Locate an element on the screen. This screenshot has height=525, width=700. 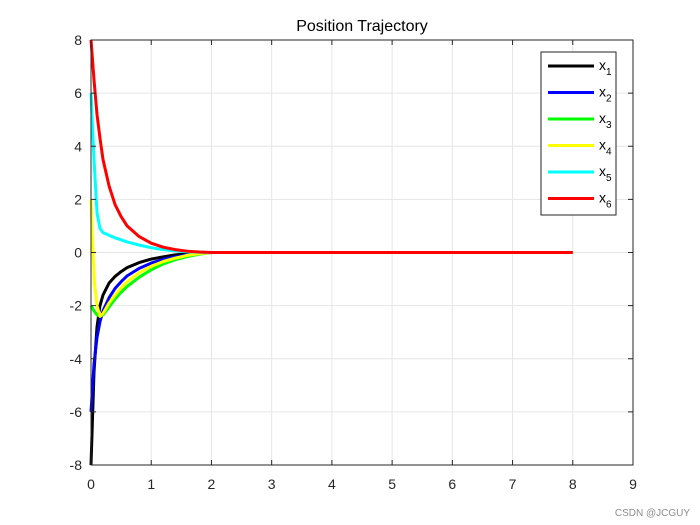
legend-label: x4 is located at coordinates (605, 147).